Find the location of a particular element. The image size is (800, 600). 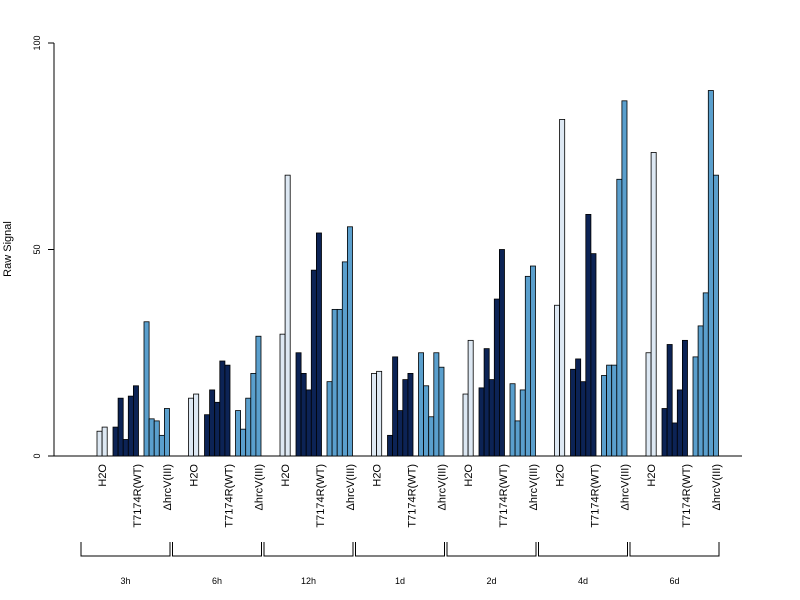

group-label: 1d is located at coordinates (400, 581).